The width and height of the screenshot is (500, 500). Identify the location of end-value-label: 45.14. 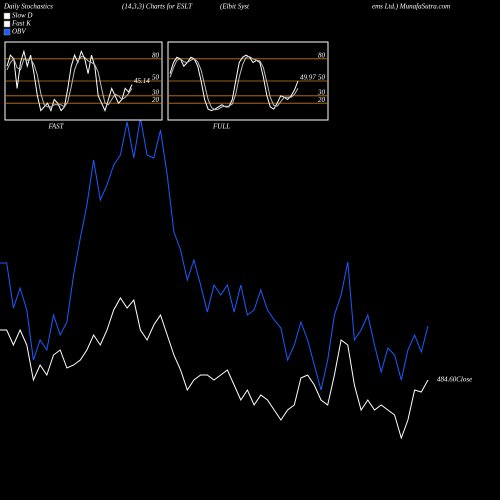
(142, 81).